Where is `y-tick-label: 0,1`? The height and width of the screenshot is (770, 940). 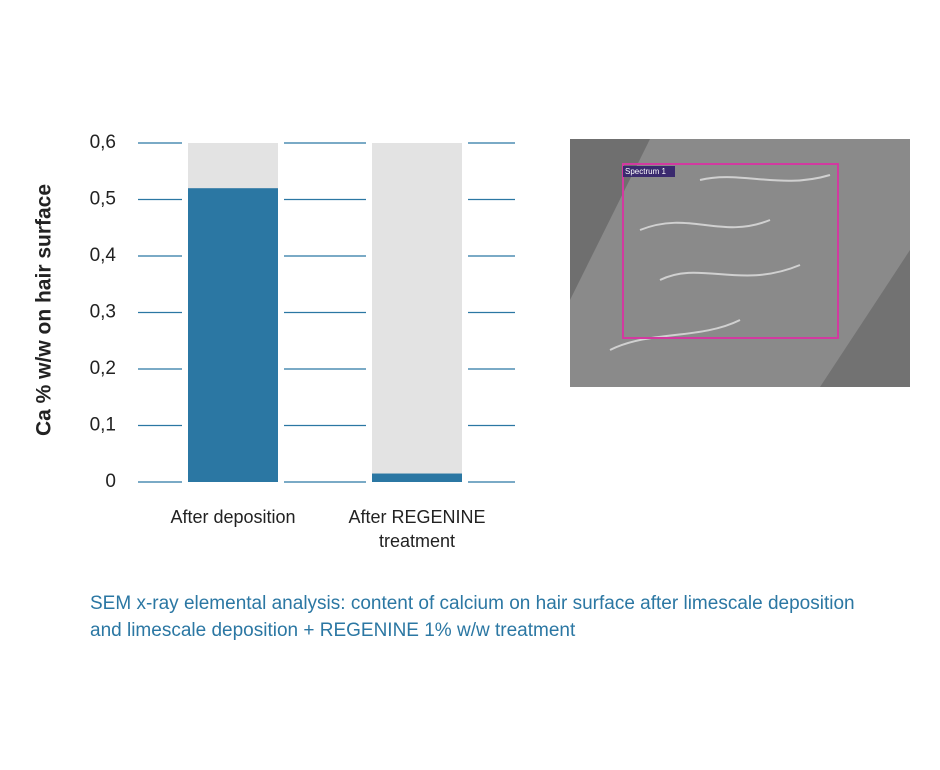 y-tick-label: 0,1 is located at coordinates (103, 425).